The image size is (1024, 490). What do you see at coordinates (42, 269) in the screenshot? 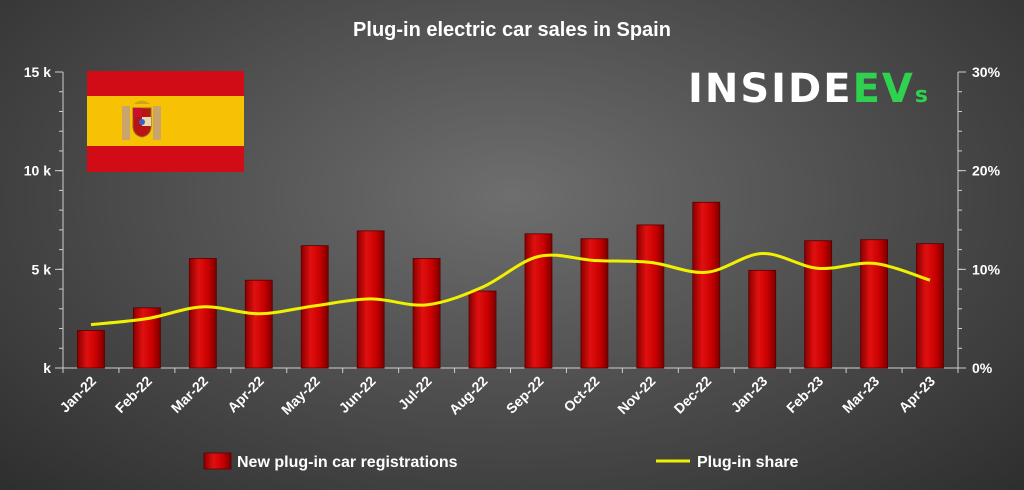
I see `left-tick-label: 5 k` at bounding box center [42, 269].